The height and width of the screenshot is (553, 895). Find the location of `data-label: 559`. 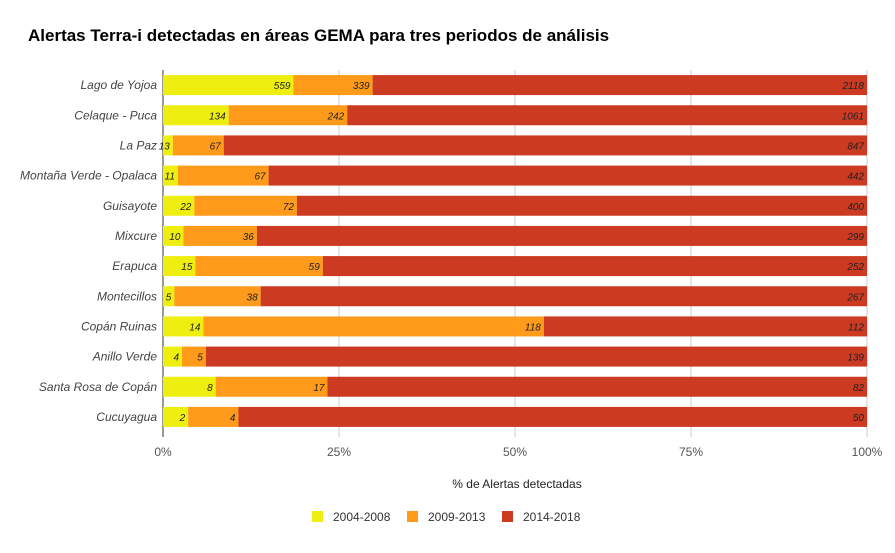

data-label: 559 is located at coordinates (282, 86).